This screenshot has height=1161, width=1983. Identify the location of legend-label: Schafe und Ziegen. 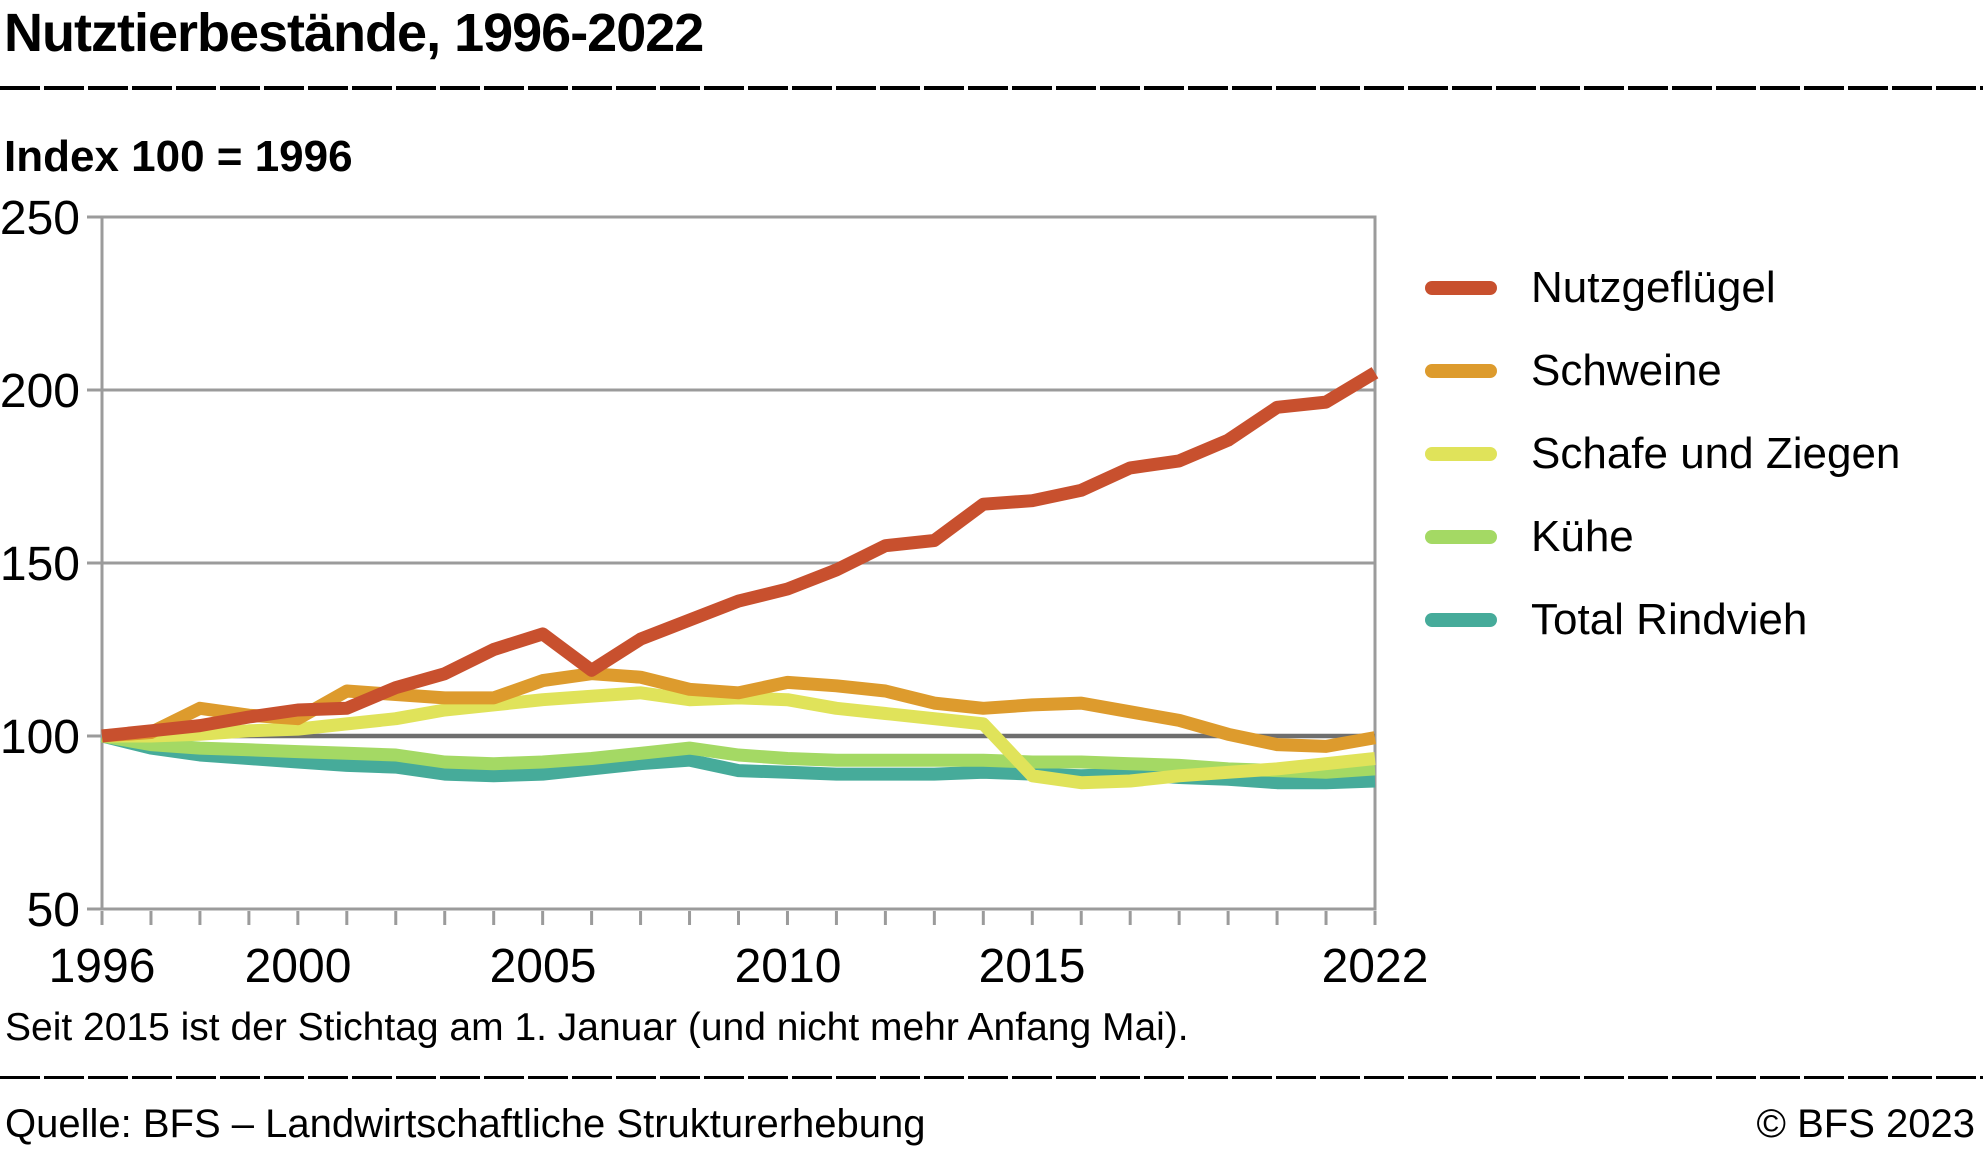
(1716, 453).